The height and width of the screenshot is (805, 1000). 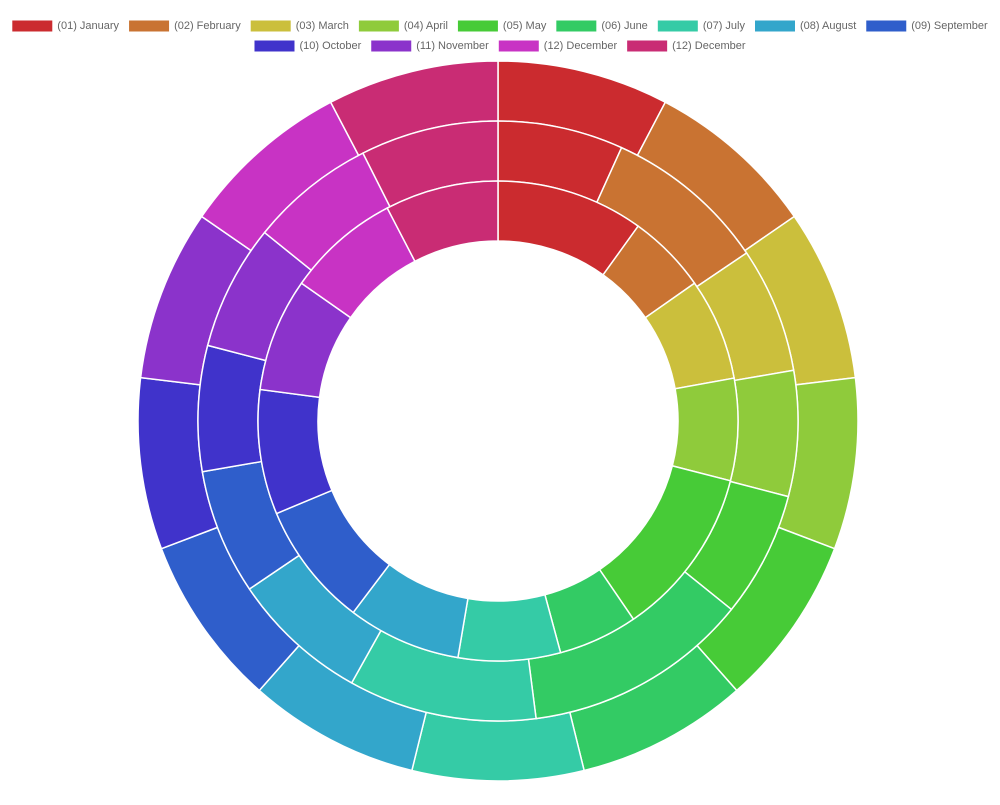 I want to click on legend-label: (02) February, so click(x=207, y=26).